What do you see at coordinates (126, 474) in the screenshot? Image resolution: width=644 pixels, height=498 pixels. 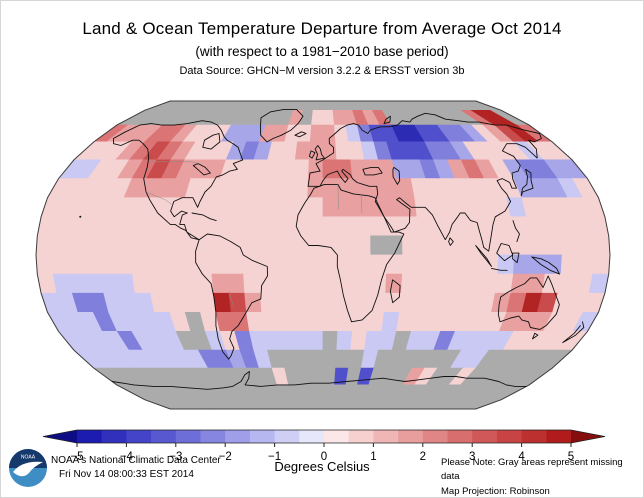 I see `footer-timestamp: Fri Nov 14 08:00:33 EST 2014` at bounding box center [126, 474].